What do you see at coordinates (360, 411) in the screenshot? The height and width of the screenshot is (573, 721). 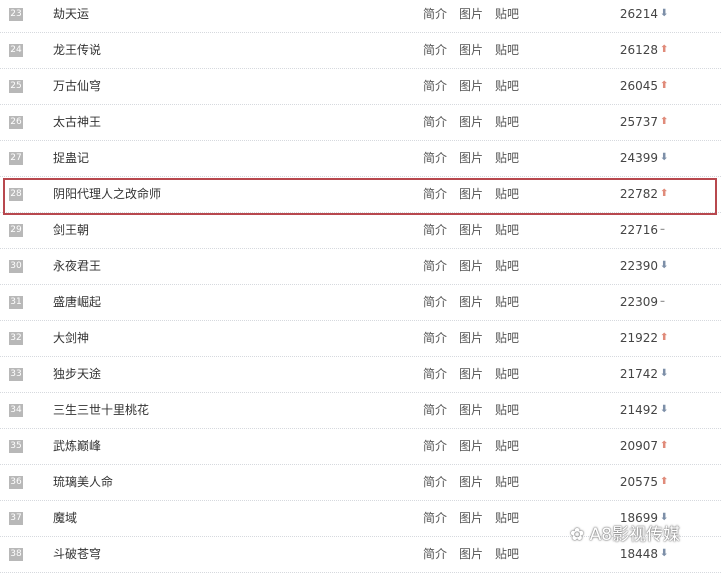 I see `table-row: 34 三生三世十里桃花 简介 图片 贴吧 21492 ⬇` at bounding box center [360, 411].